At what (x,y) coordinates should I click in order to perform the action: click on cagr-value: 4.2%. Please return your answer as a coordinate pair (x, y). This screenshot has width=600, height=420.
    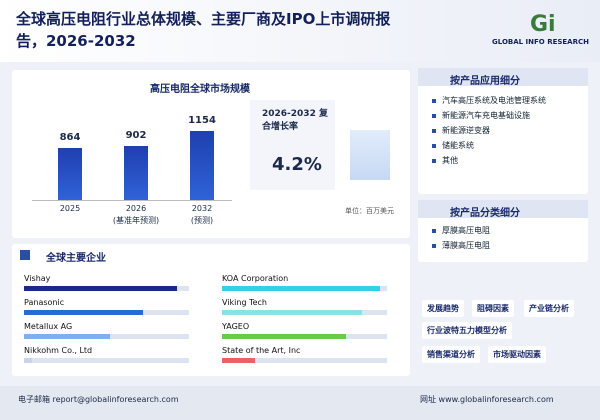
    Looking at the image, I should click on (297, 164).